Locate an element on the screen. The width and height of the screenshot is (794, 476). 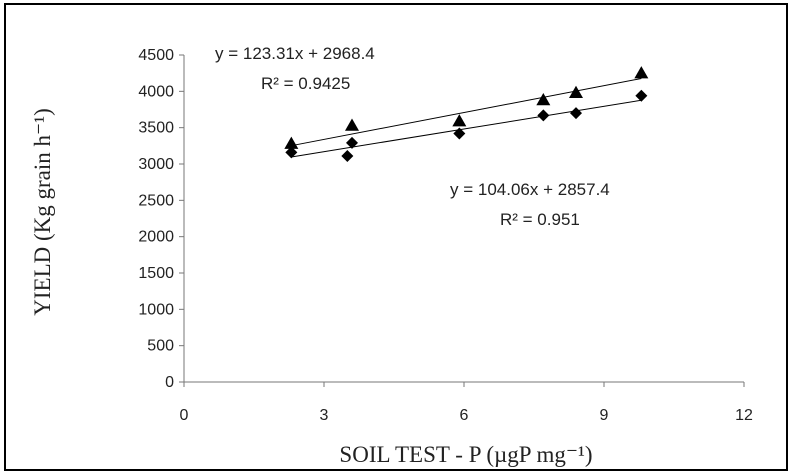
trendlines is located at coordinates (466, 117).